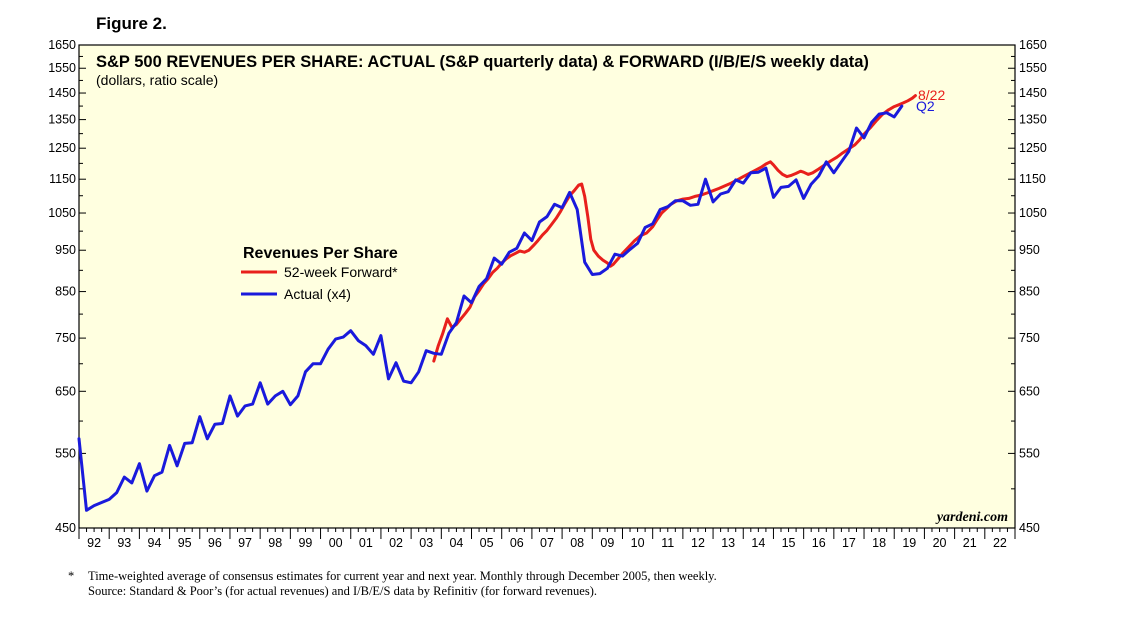 This screenshot has height=627, width=1138. What do you see at coordinates (336, 543) in the screenshot?
I see `x-tick-label: 00` at bounding box center [336, 543].